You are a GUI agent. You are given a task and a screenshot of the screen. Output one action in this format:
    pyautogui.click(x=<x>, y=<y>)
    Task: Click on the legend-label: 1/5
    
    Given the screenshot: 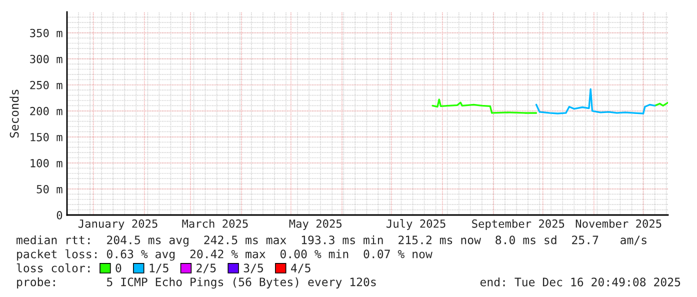 What is the action you would take?
    pyautogui.click(x=159, y=269)
    